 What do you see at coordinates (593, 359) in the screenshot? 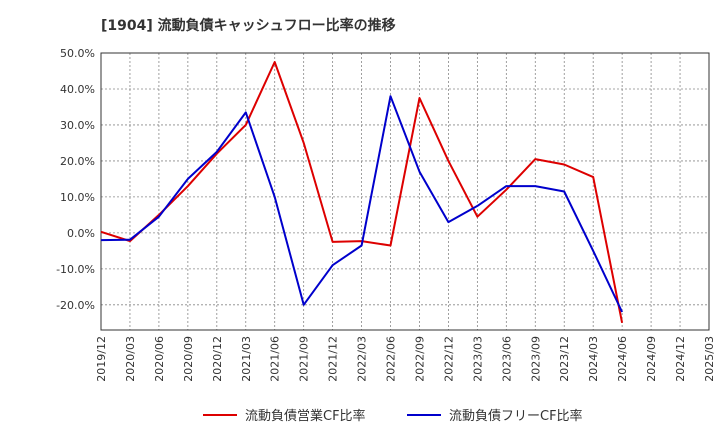
I see `x-tick-label: 2024/03` at bounding box center [593, 359].